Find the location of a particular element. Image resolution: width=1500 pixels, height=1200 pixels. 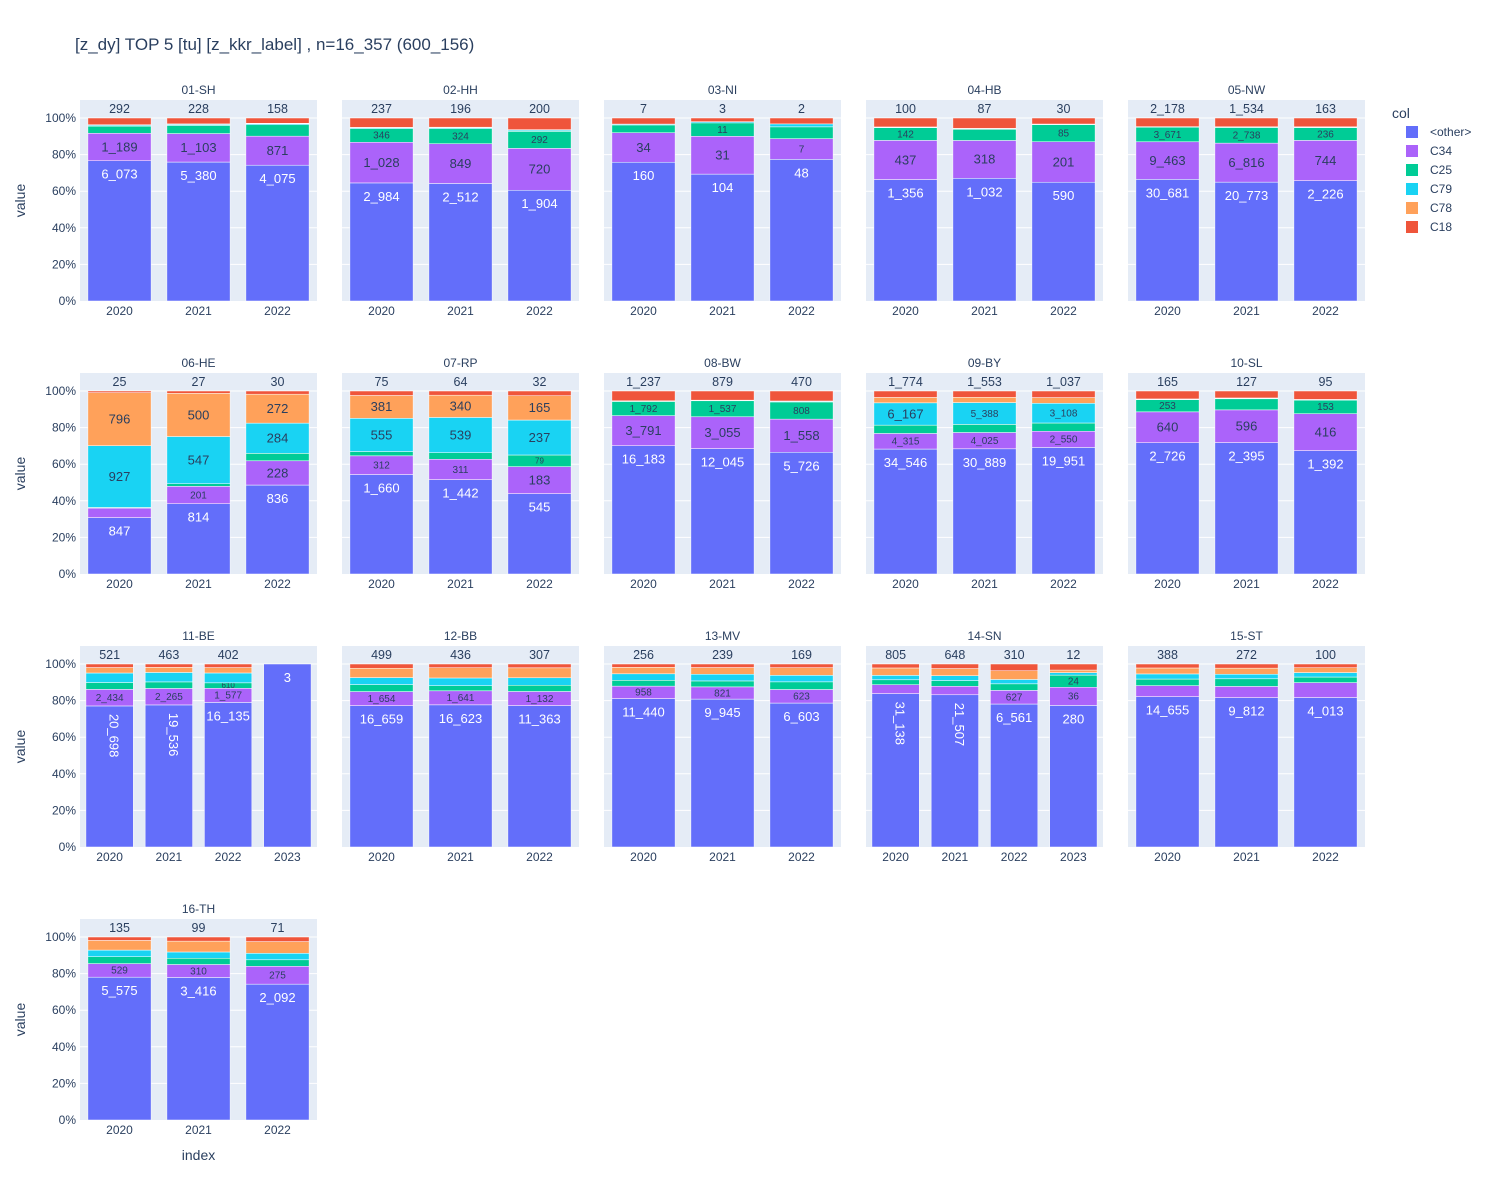

bar-total-label: 100 is located at coordinates (905, 109).